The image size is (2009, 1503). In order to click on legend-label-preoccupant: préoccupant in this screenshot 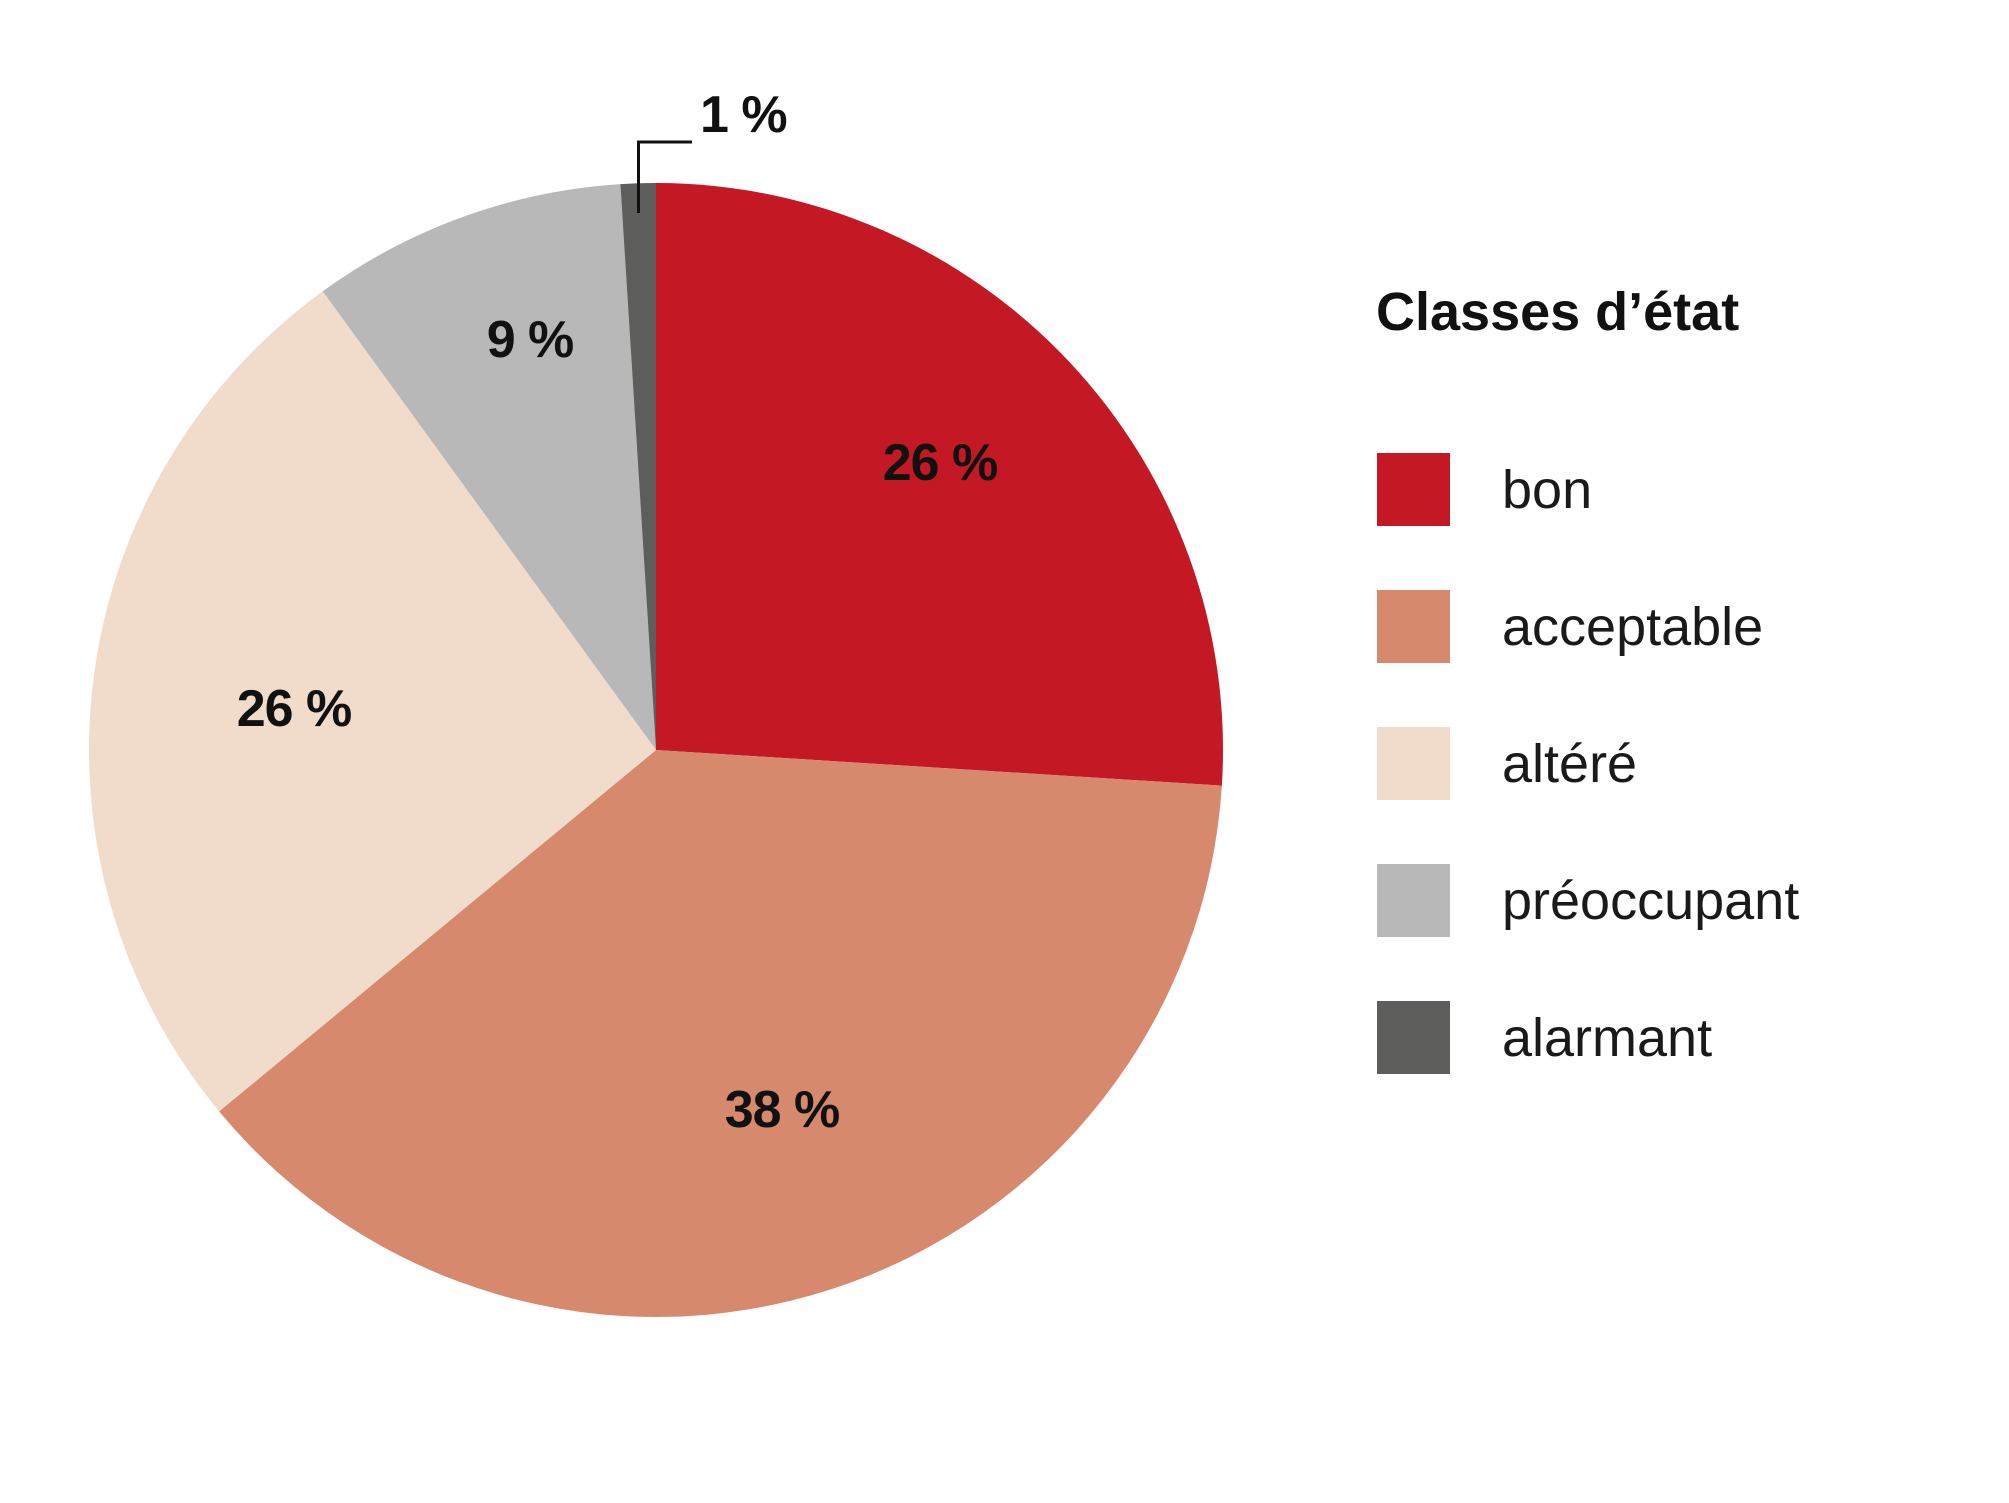, I will do `click(1650, 901)`.